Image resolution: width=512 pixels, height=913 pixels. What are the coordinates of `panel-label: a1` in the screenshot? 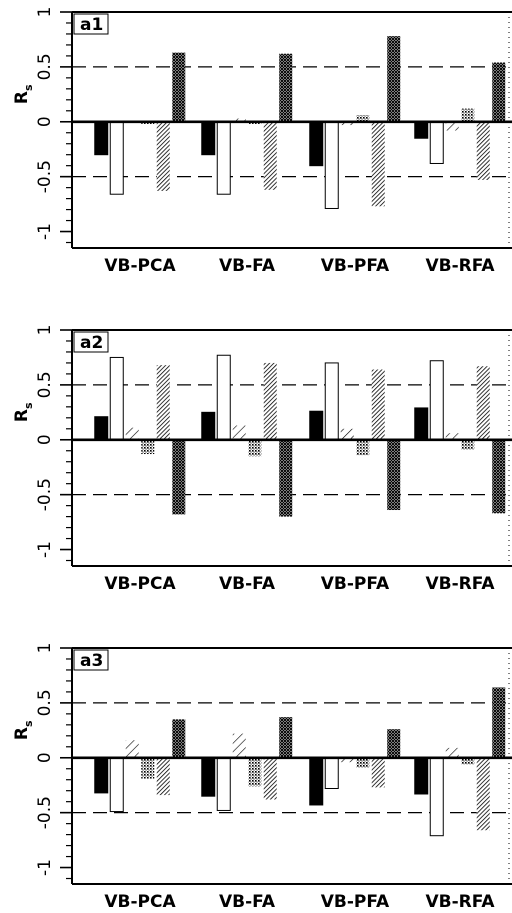 It's located at (91, 25).